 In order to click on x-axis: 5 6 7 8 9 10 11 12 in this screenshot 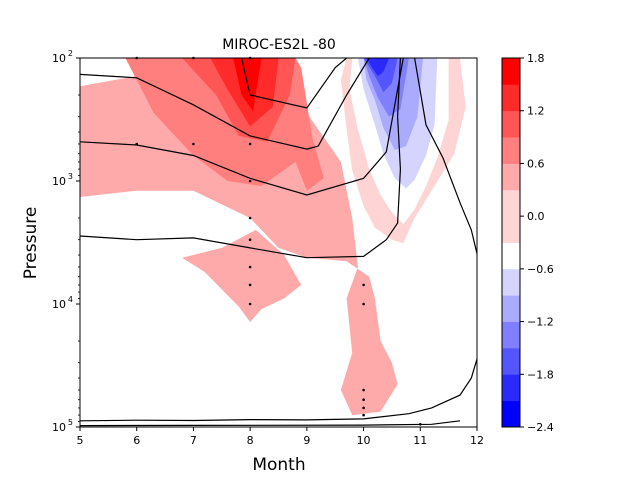, I will do `click(280, 437)`.